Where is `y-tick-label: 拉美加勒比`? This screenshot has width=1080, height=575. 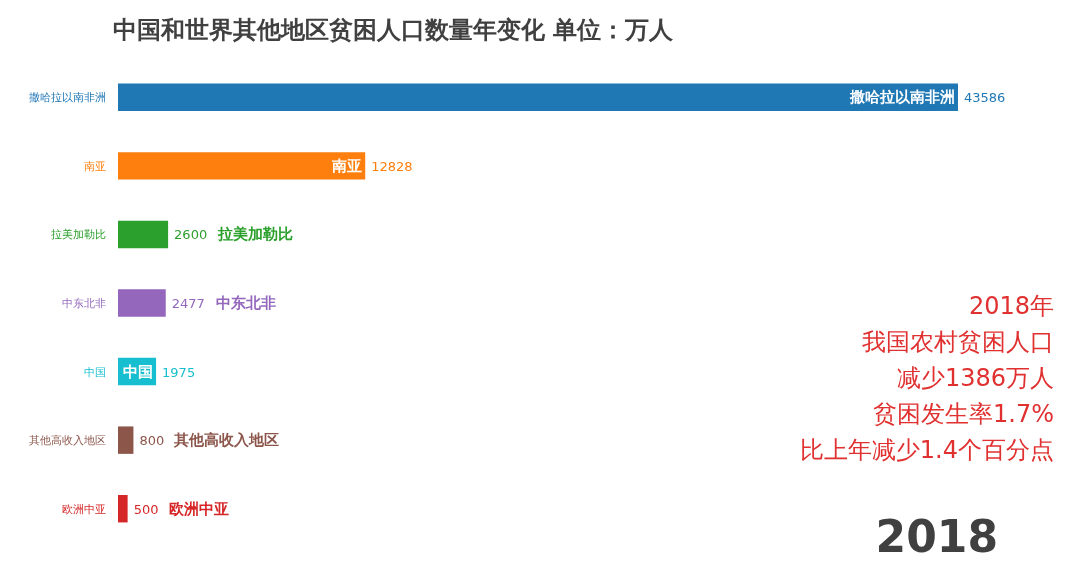 y-tick-label: 拉美加勒比 is located at coordinates (78, 235).